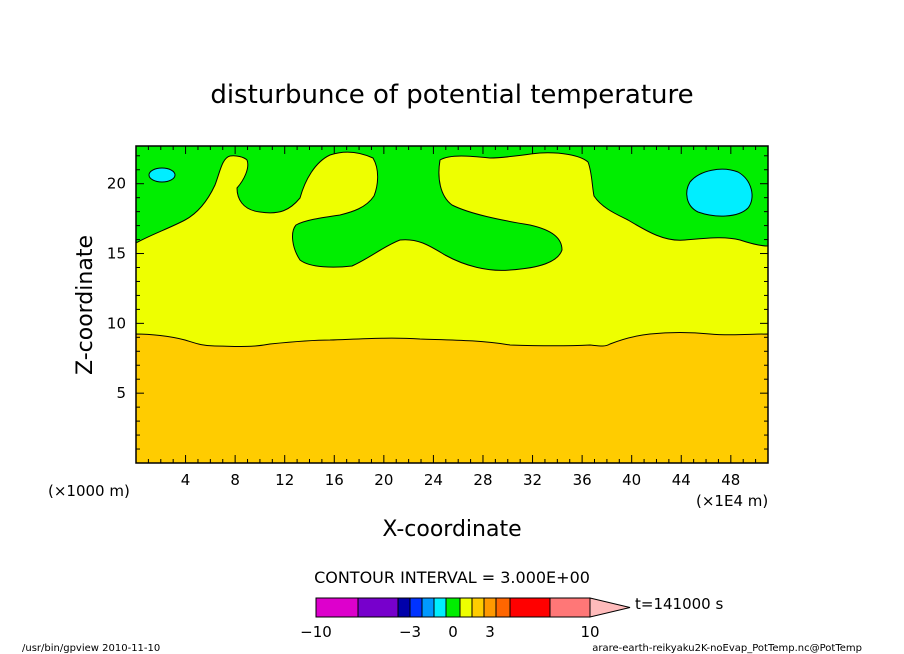 The width and height of the screenshot is (904, 654). What do you see at coordinates (85, 305) in the screenshot?
I see `y-axis-label: Z-coordinate` at bounding box center [85, 305].